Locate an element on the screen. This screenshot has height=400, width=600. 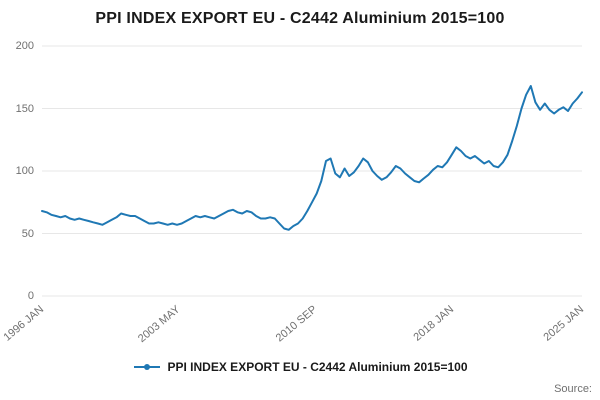
source-label: Source: is located at coordinates (573, 389).